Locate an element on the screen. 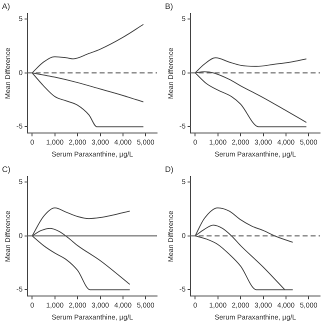  chart-title: A) is located at coordinates (6, 7).